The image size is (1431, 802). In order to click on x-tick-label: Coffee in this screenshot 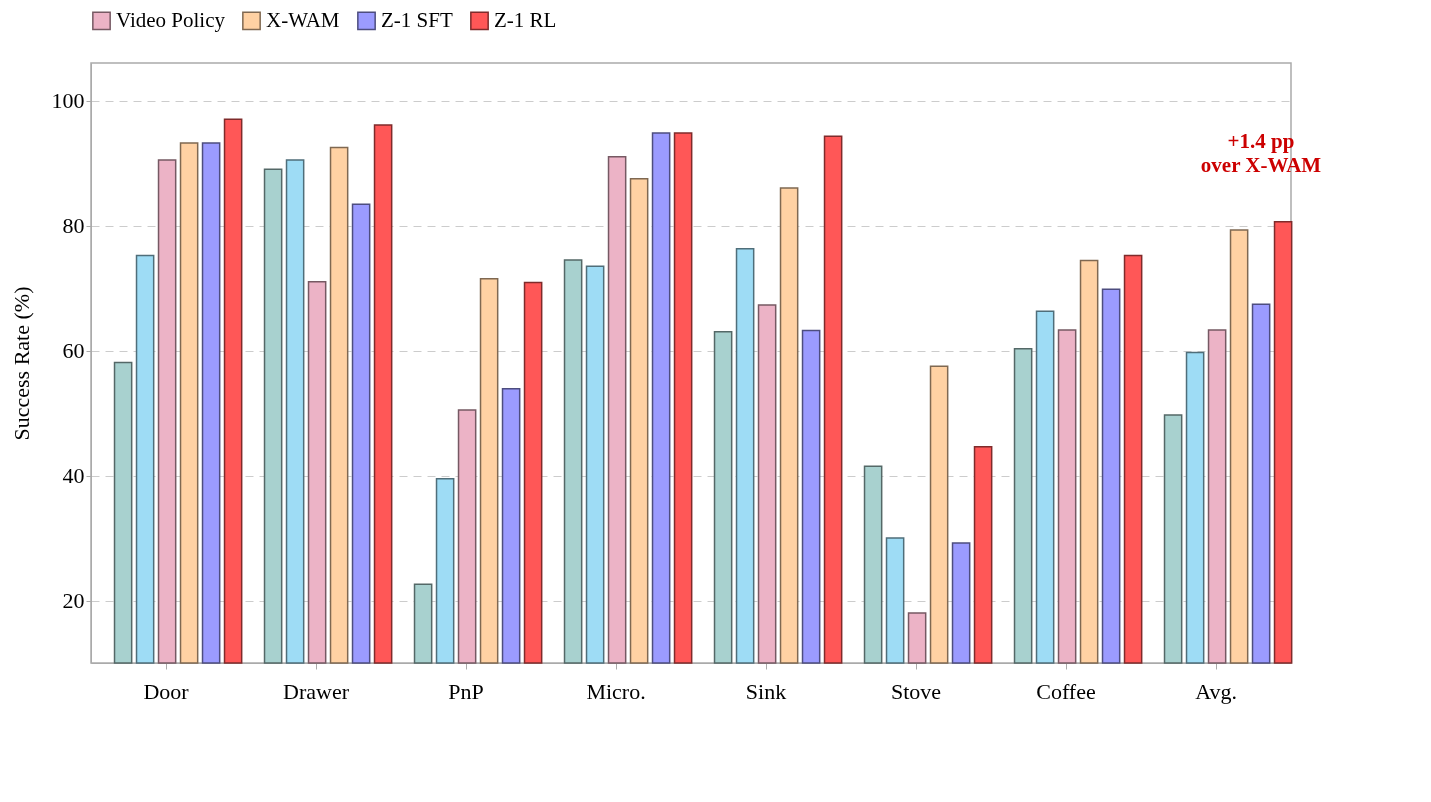, I will do `click(1066, 691)`.